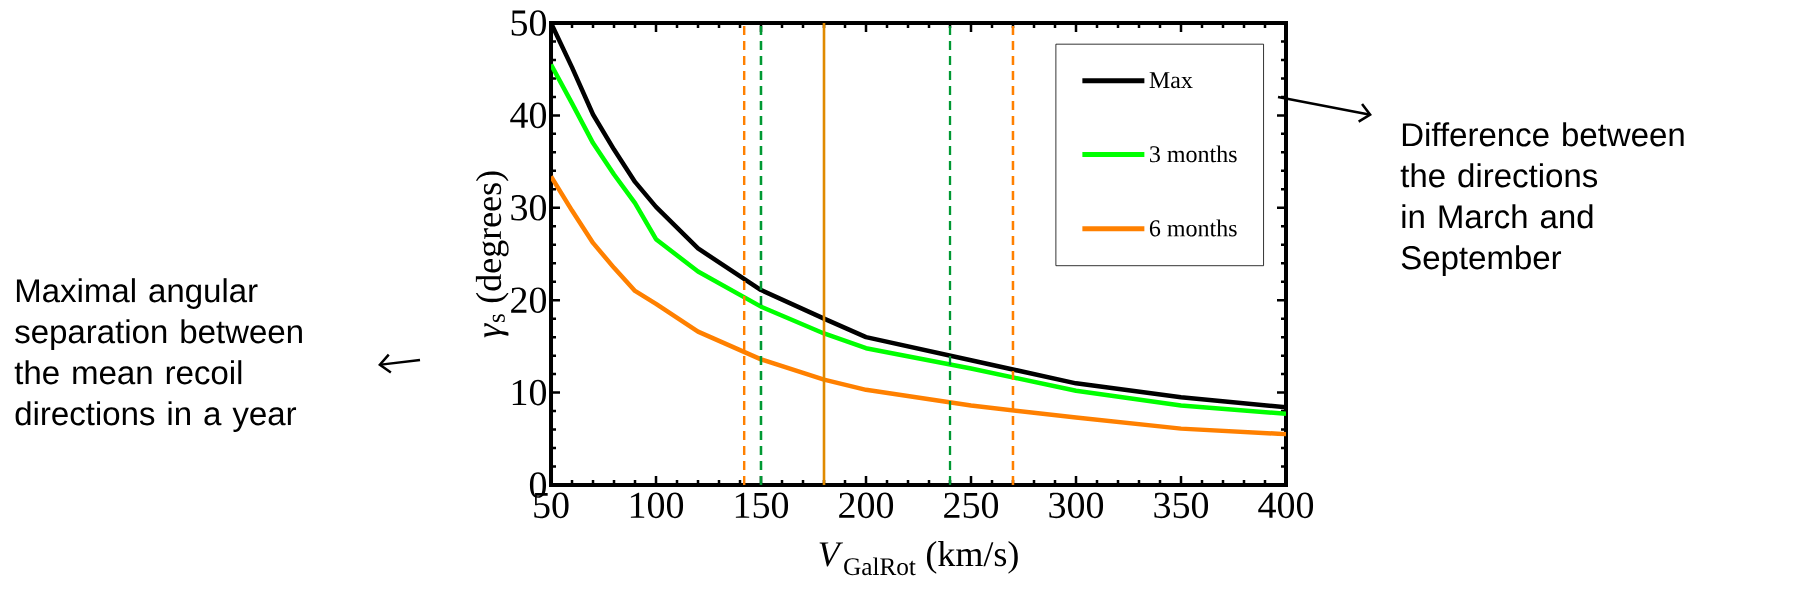  I want to click on legend-label: Max, so click(1171, 80).